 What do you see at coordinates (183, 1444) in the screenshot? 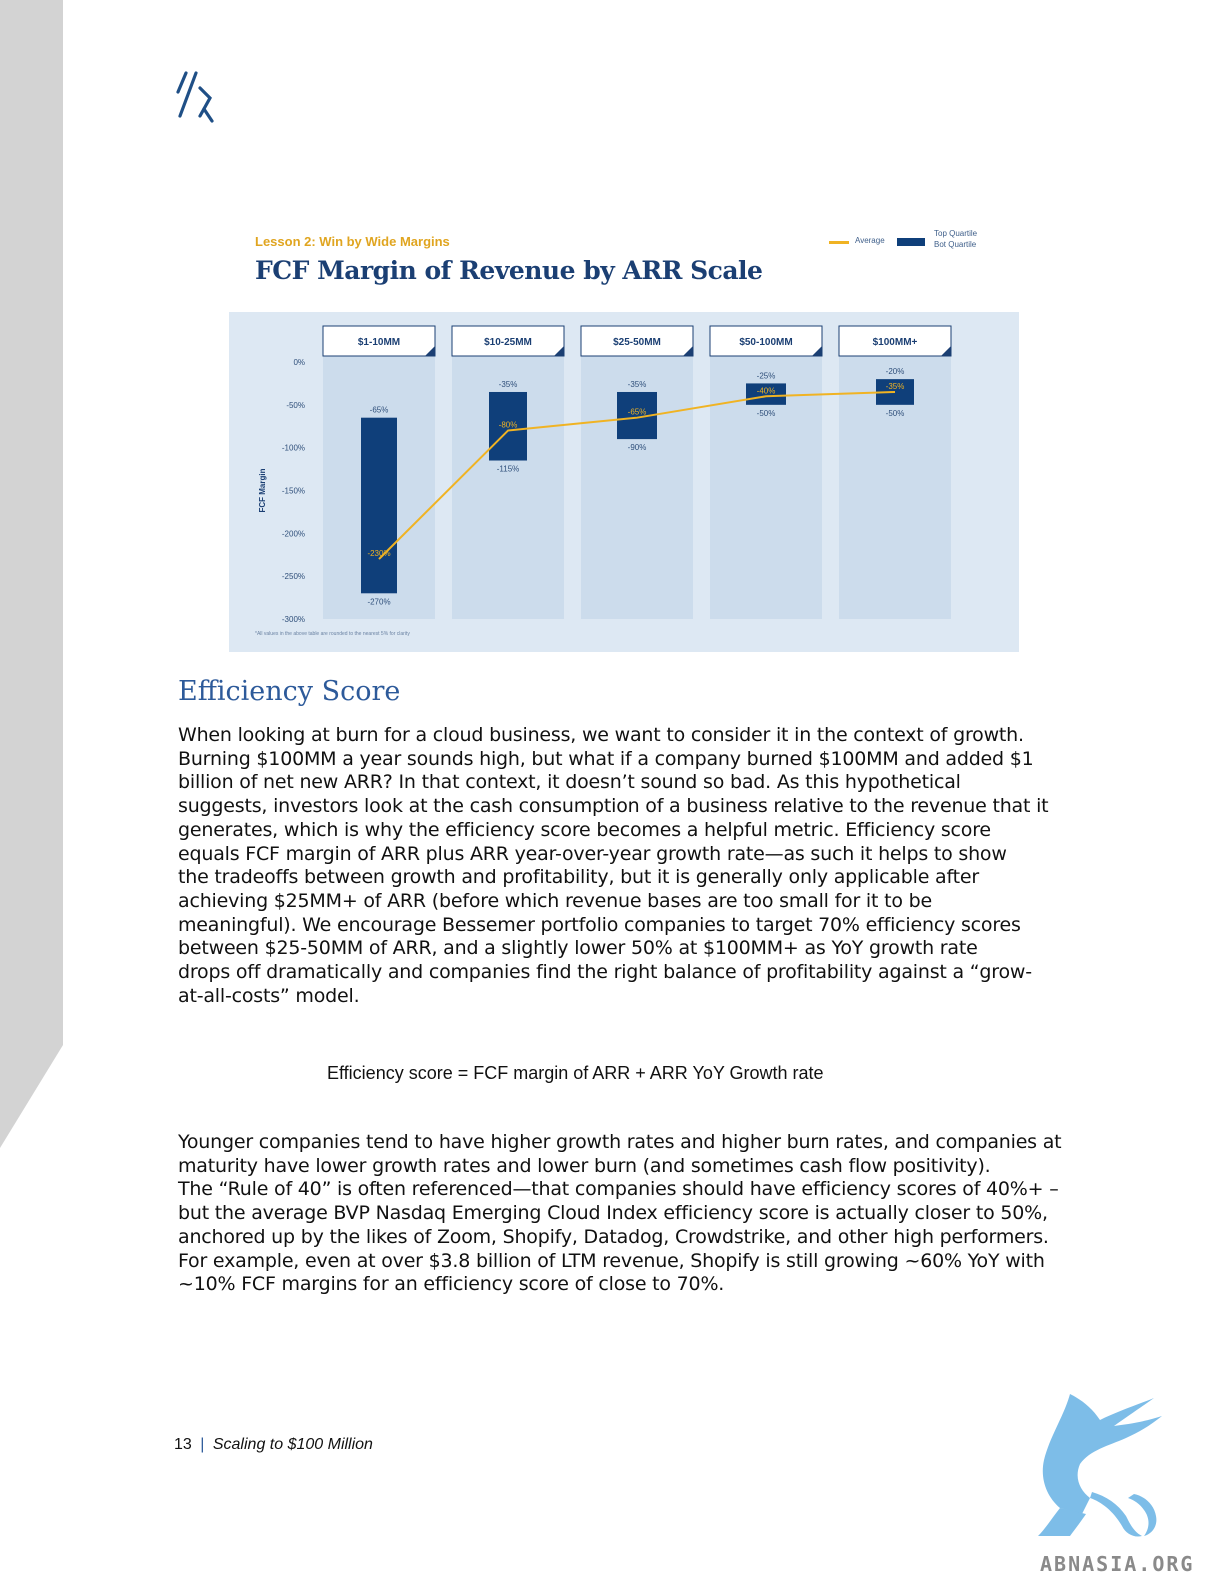
I see `page-number: 13` at bounding box center [183, 1444].